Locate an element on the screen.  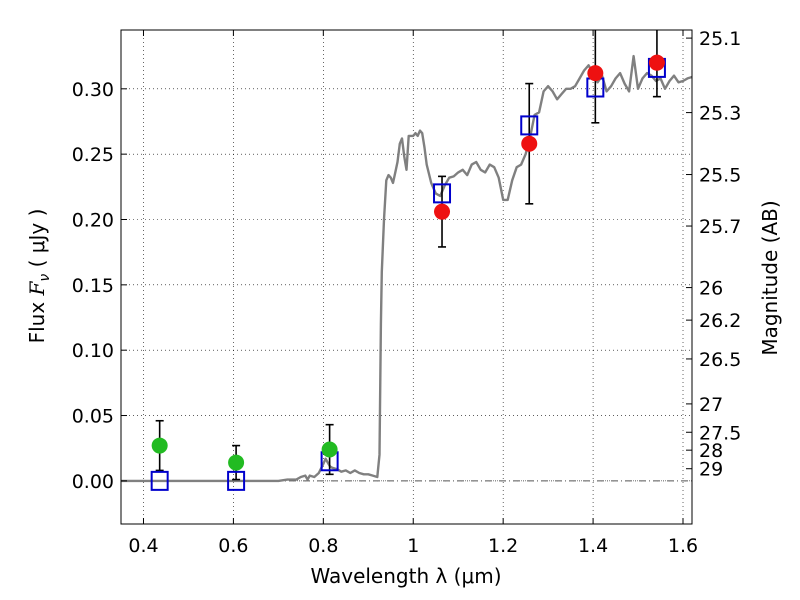
y-tick-labels: 0.00 0.05 0.10 0.15 0.20 0.25 0.30 is located at coordinates (93, 286).